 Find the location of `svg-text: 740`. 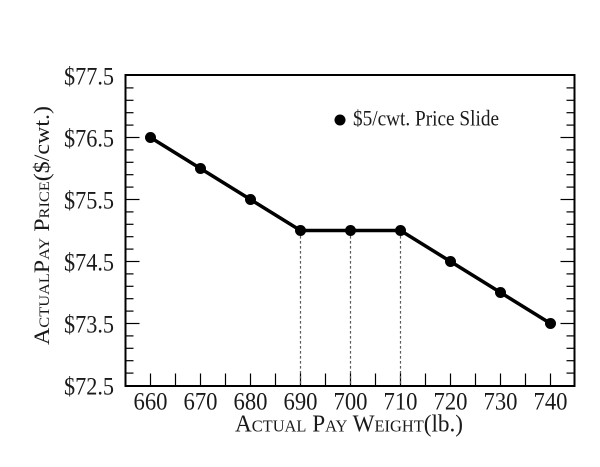

svg-text: 740 is located at coordinates (551, 402).